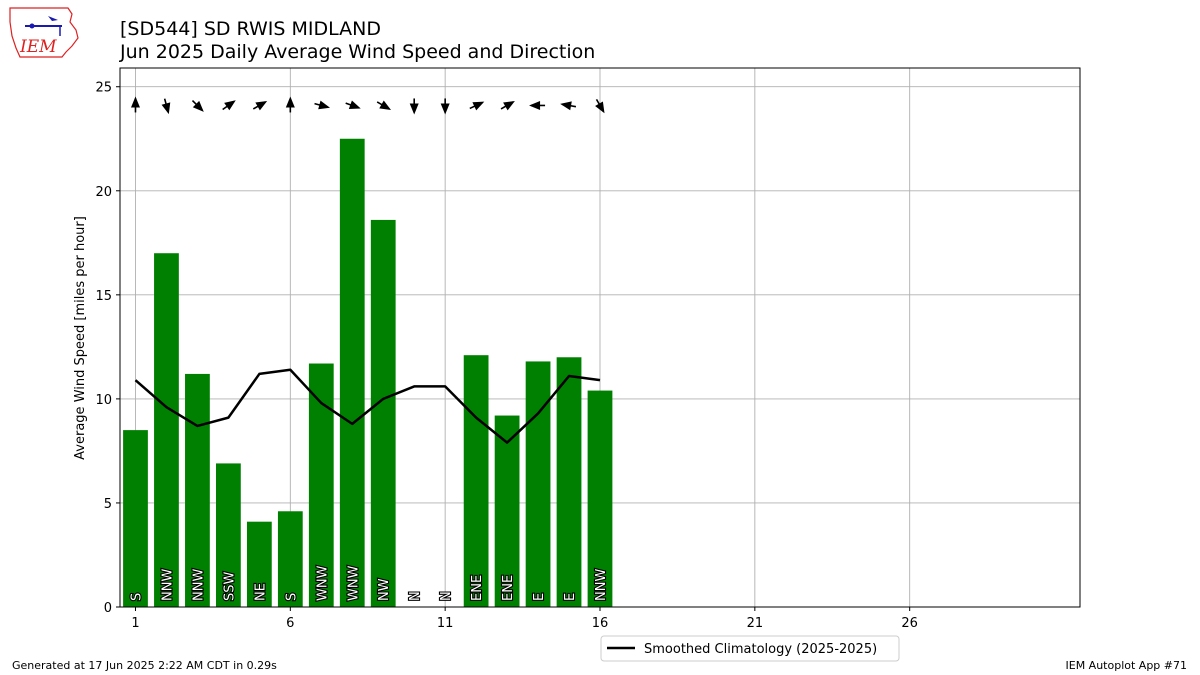 The image size is (1200, 675). I want to click on legend: Smoothed Climatology (2025-2025), so click(750, 648).